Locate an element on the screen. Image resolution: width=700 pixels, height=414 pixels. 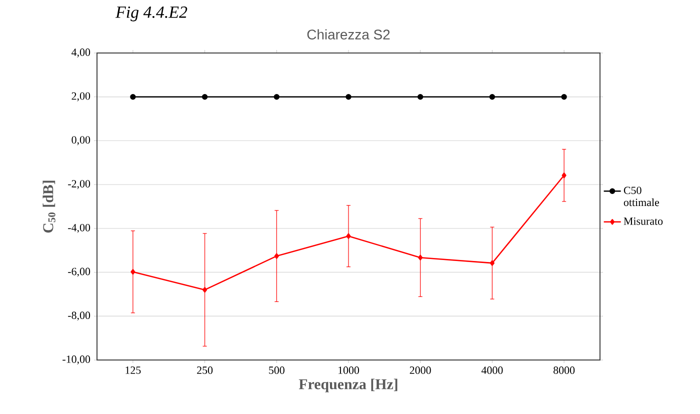
y-tick-label: -2,00 is located at coordinates (79, 185).